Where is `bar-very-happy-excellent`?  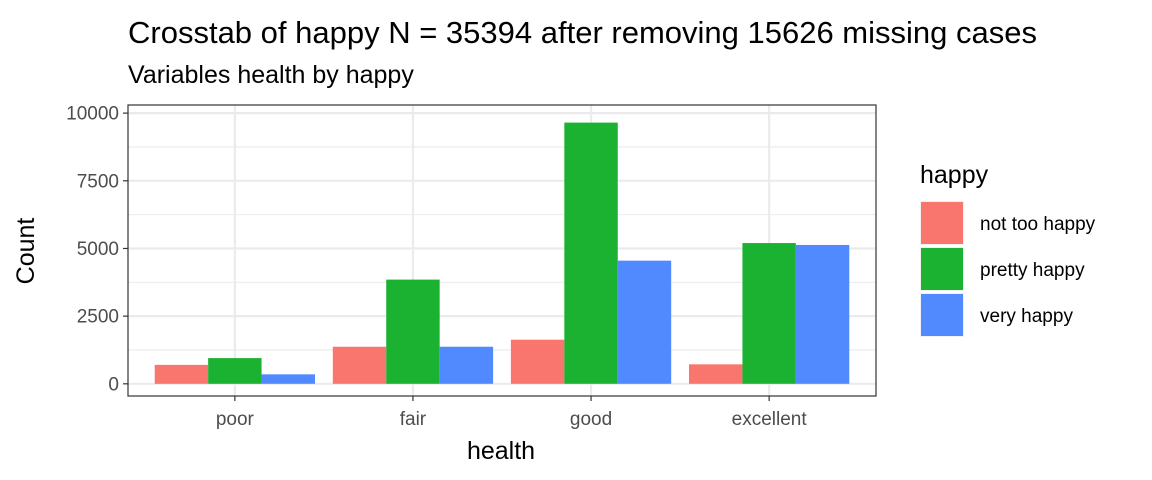
bar-very-happy-excellent is located at coordinates (822, 314).